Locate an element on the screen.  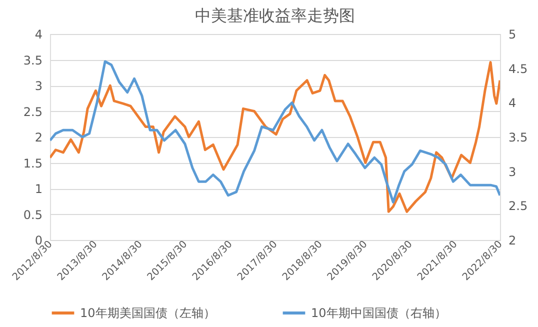
legend-label: 10年期美国国债（左轴） is located at coordinates (148, 313).